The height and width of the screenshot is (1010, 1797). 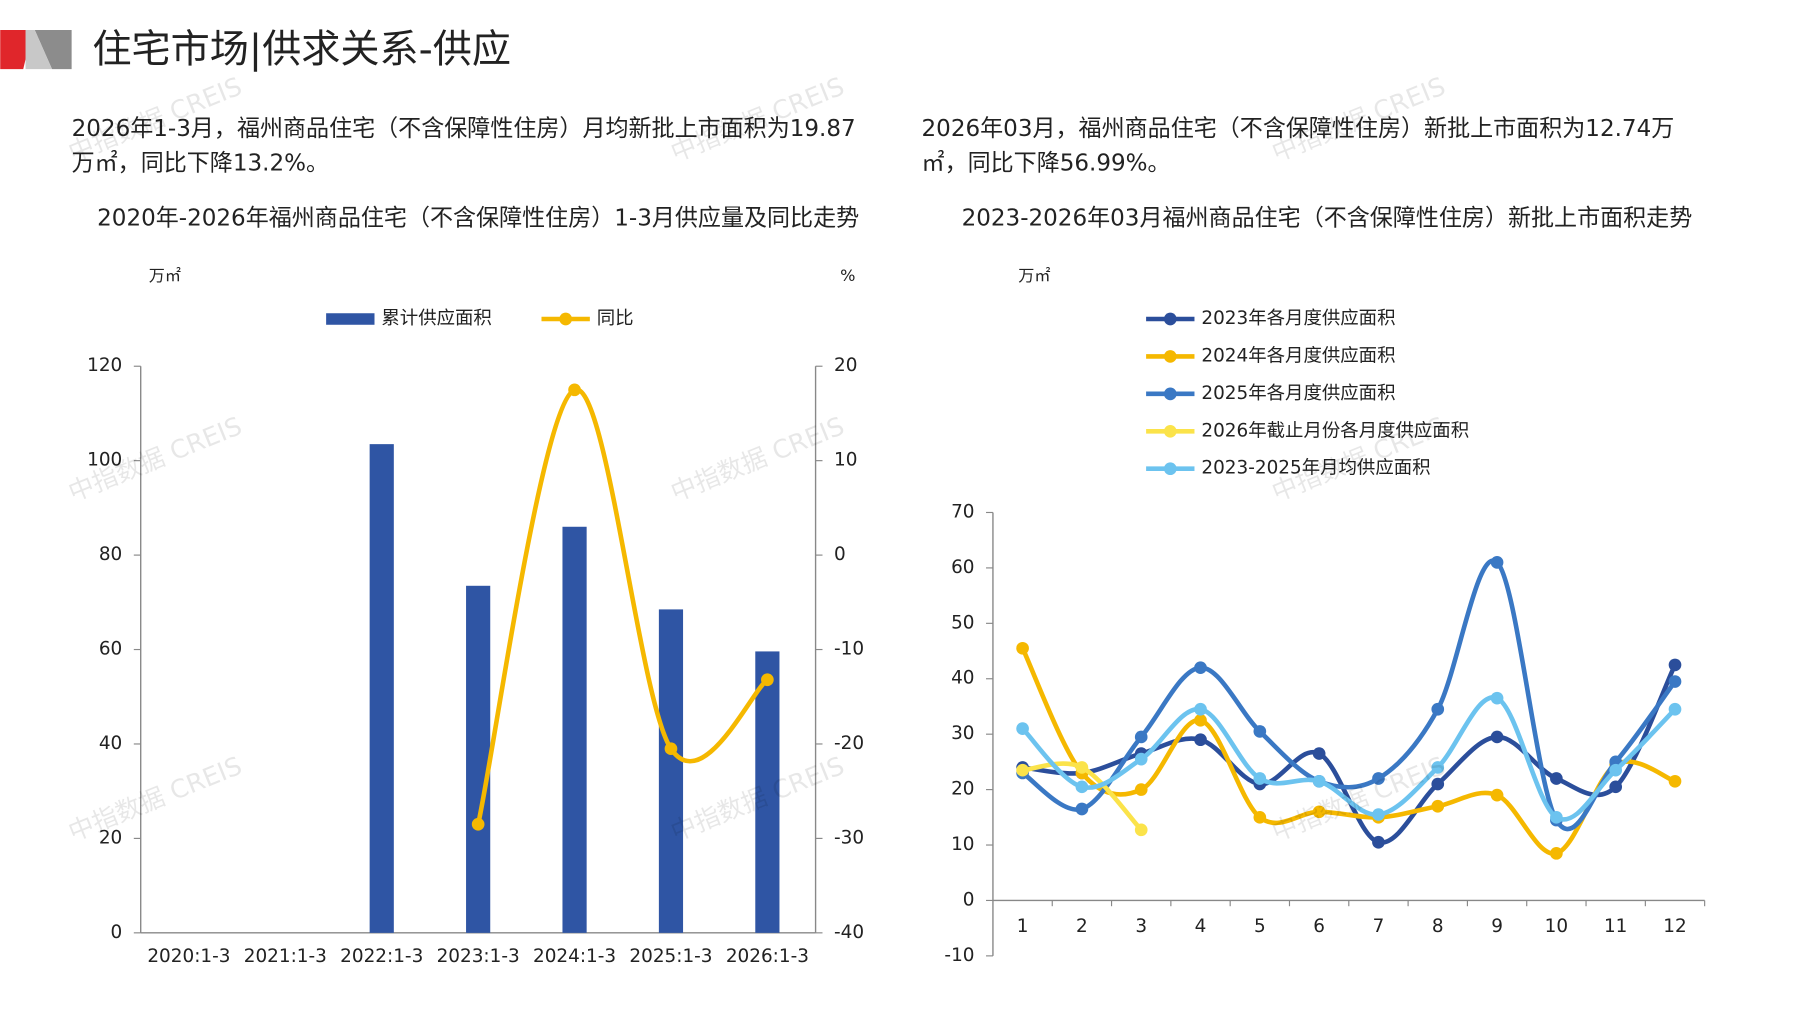 I want to click on y2-tick-label: -30, so click(x=849, y=837).